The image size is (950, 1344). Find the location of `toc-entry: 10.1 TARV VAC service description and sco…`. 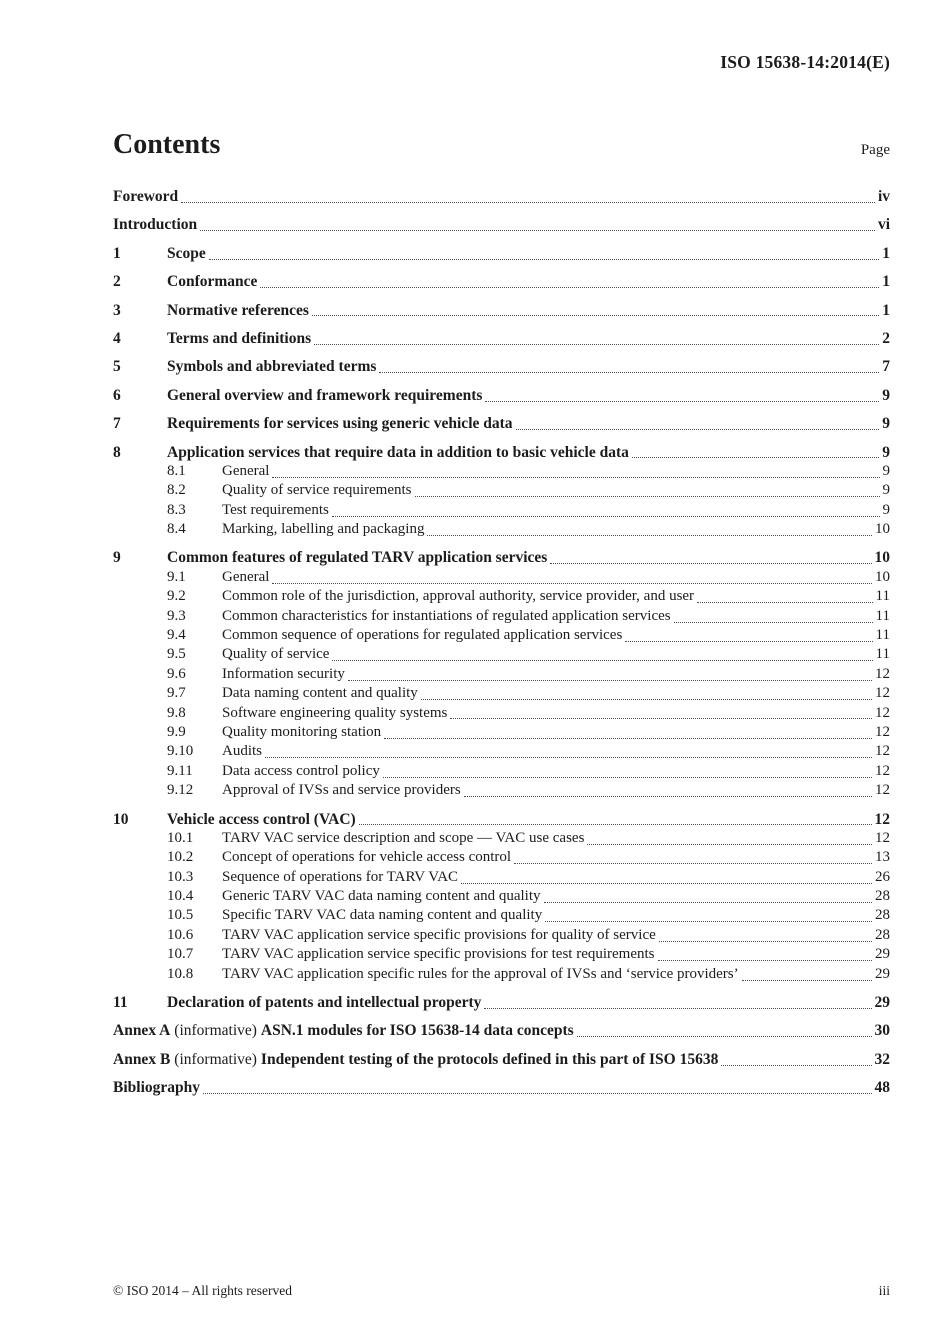

toc-entry: 10.1 TARV VAC service description and sco… is located at coordinates (501, 838).